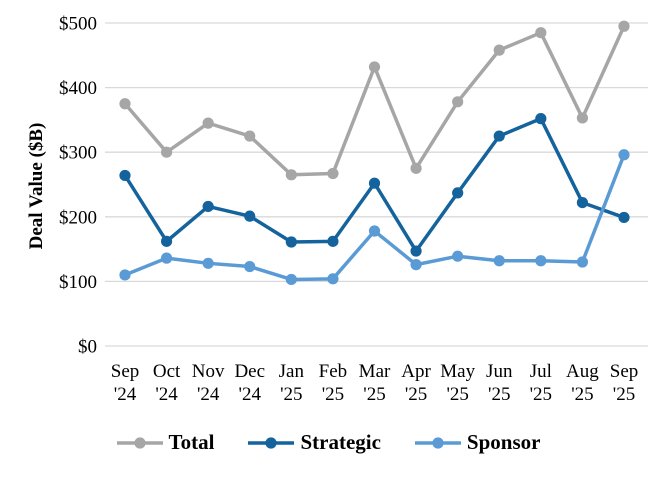 This screenshot has height=480, width=657. What do you see at coordinates (139, 442) in the screenshot?
I see `total-line-marker-icon` at bounding box center [139, 442].